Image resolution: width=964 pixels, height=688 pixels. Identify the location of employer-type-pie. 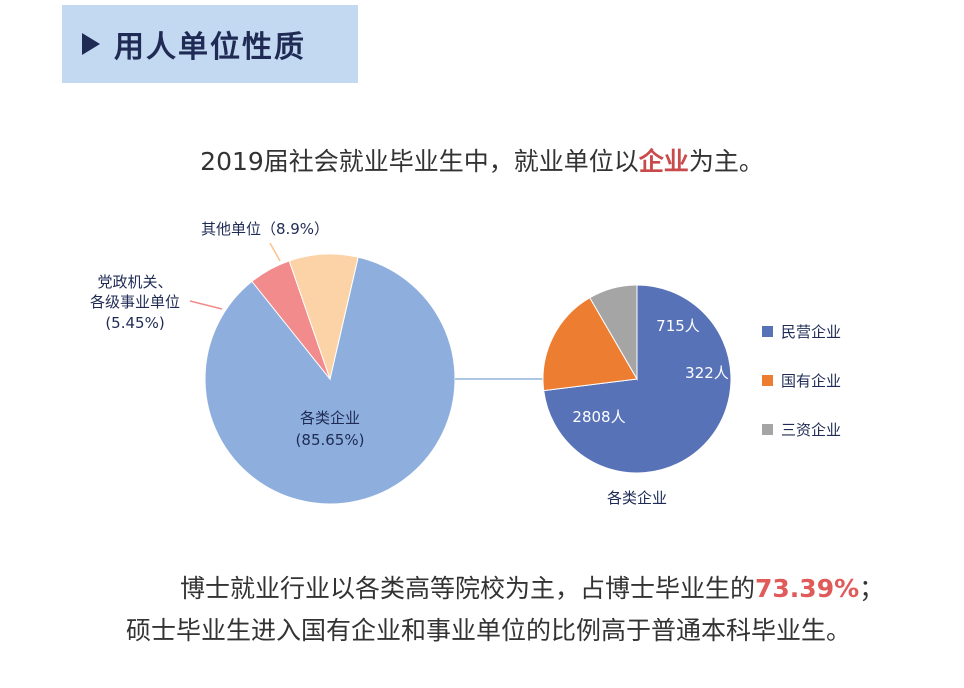
(330, 379).